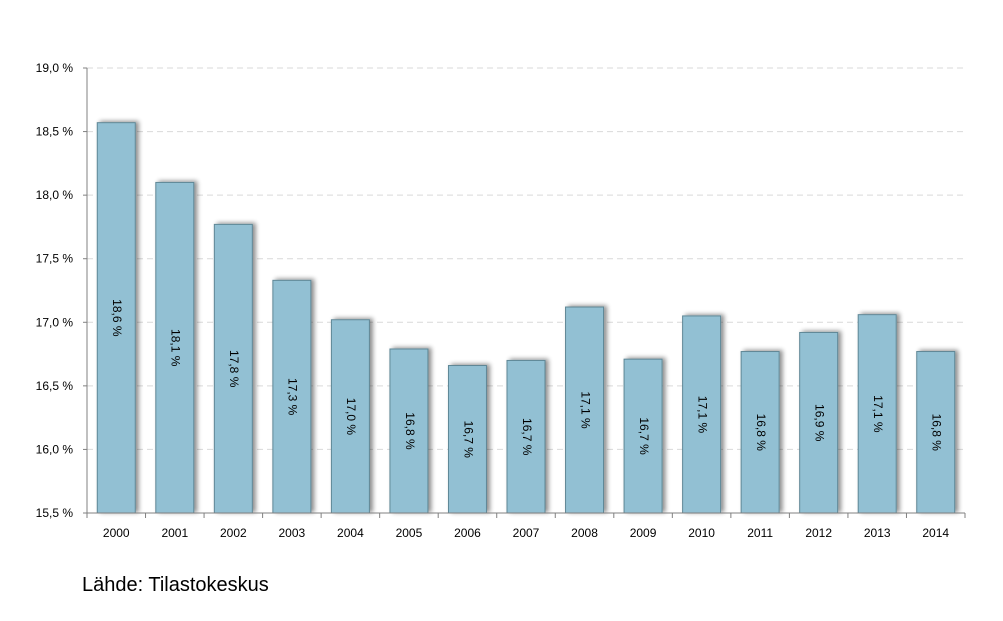  Describe the element at coordinates (877, 533) in the screenshot. I see `x-tick-label: 2013` at that location.